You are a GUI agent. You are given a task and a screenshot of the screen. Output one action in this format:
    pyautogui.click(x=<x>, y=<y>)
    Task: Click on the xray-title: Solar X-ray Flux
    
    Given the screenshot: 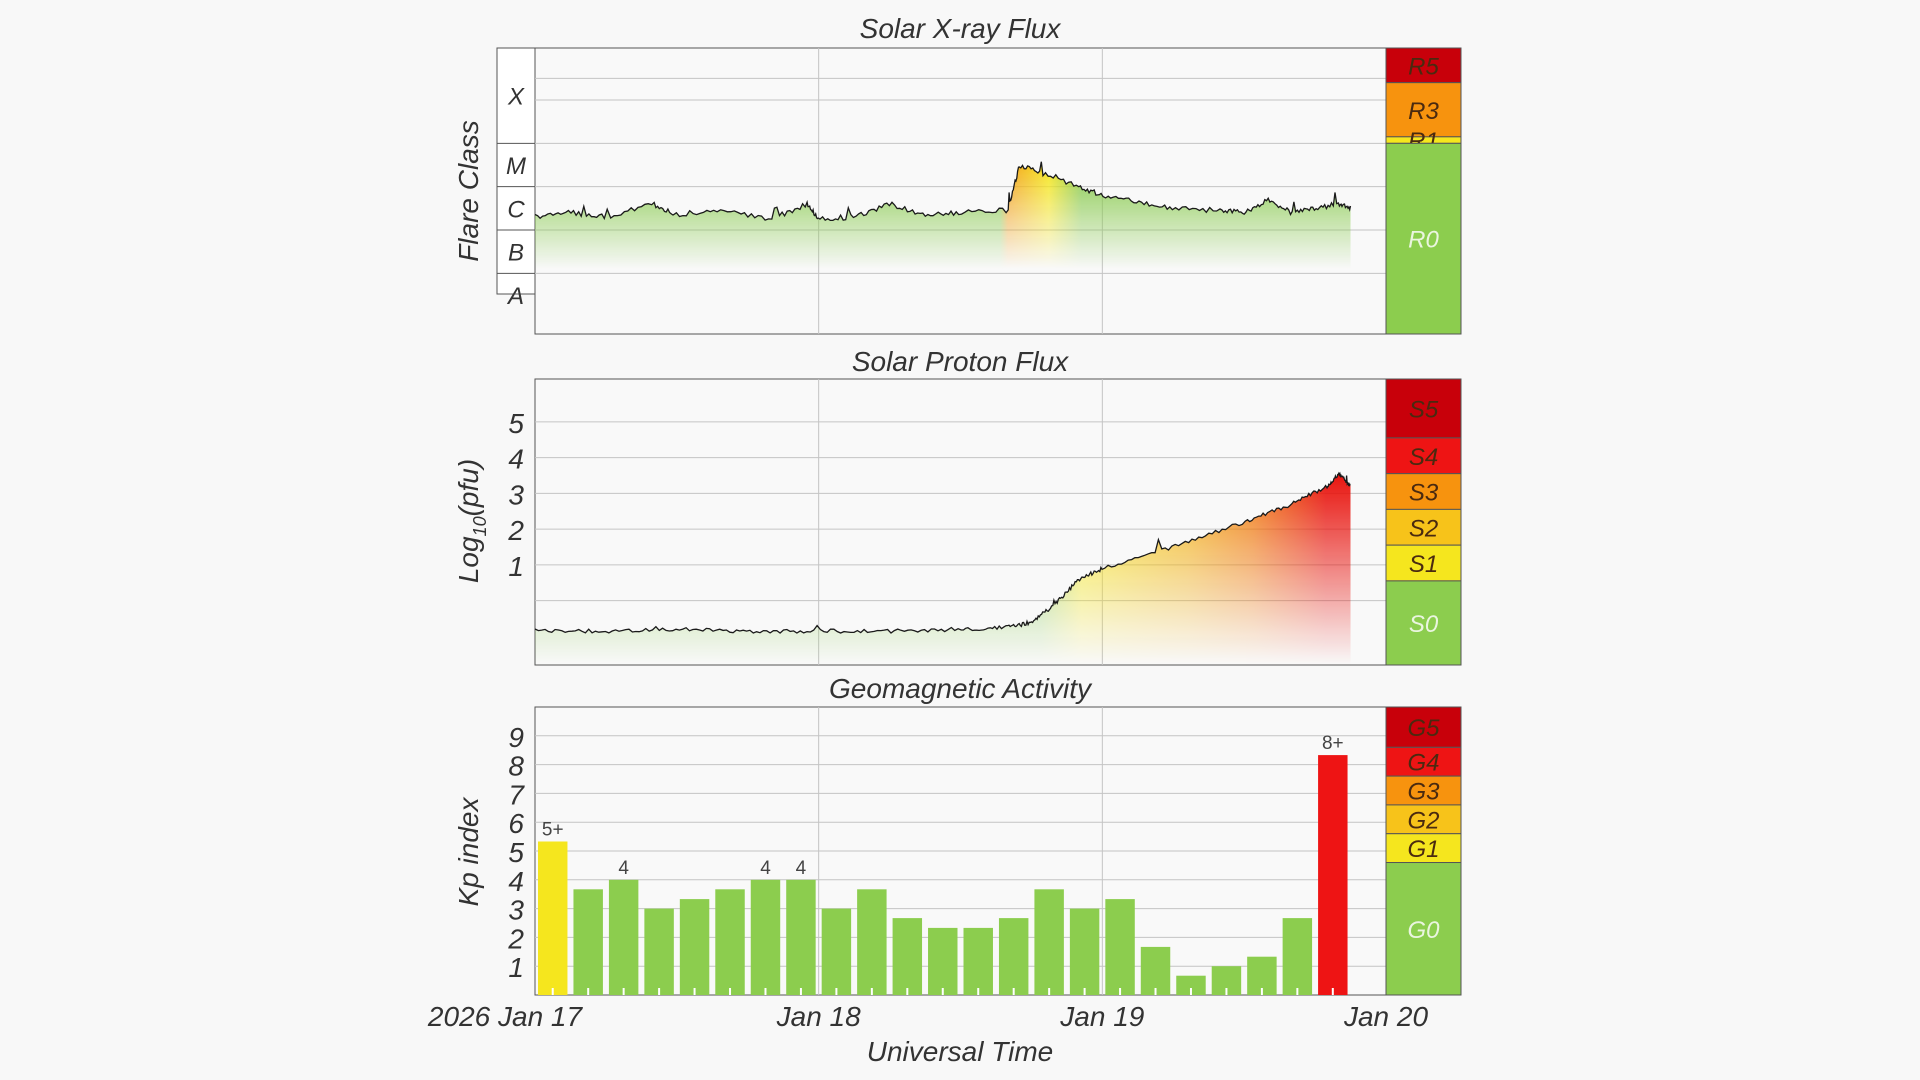 What is the action you would take?
    pyautogui.click(x=961, y=28)
    